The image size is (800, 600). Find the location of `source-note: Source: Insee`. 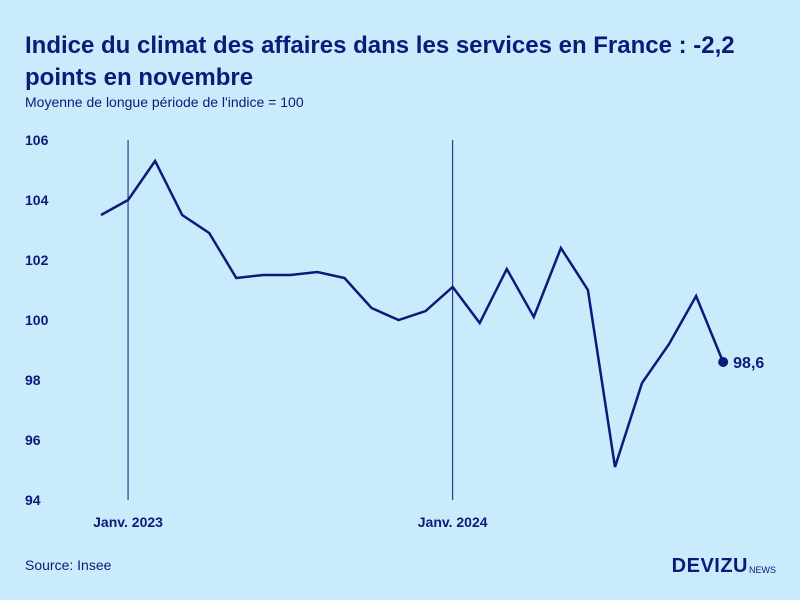

source-note: Source: Insee is located at coordinates (68, 565).